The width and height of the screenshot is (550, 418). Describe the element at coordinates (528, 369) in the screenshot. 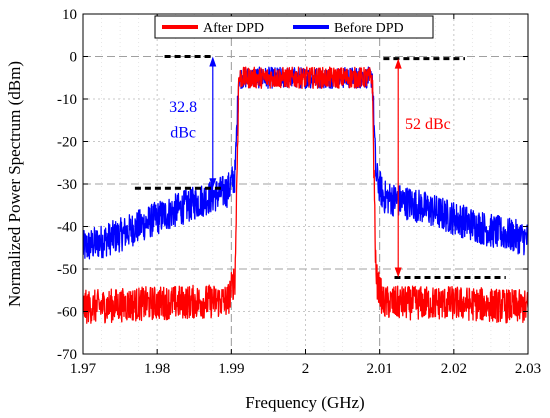

I see `x-tick-label: 2.03` at that location.